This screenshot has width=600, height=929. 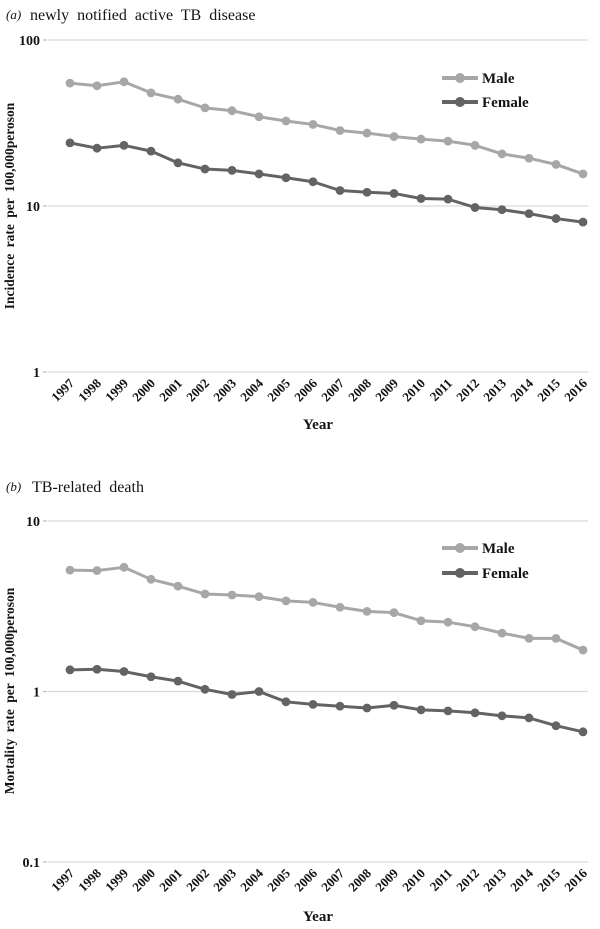 I want to click on data-series, so click(x=326, y=152).